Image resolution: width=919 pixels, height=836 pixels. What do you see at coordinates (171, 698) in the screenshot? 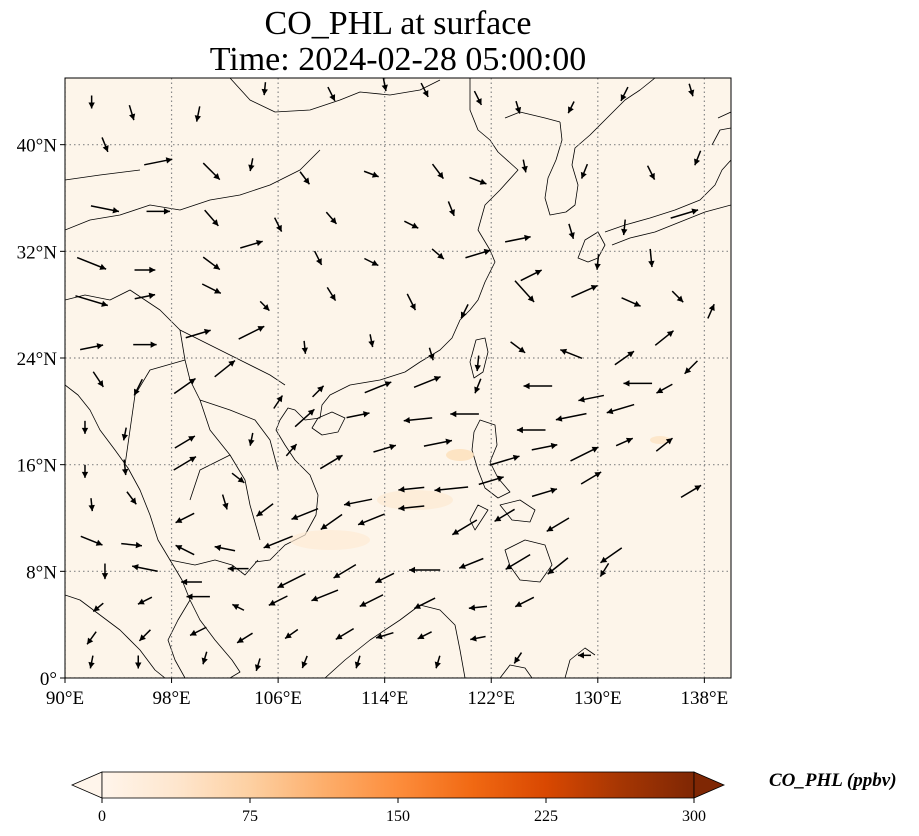
I see `lon-tick-label: 98°E` at bounding box center [171, 698].